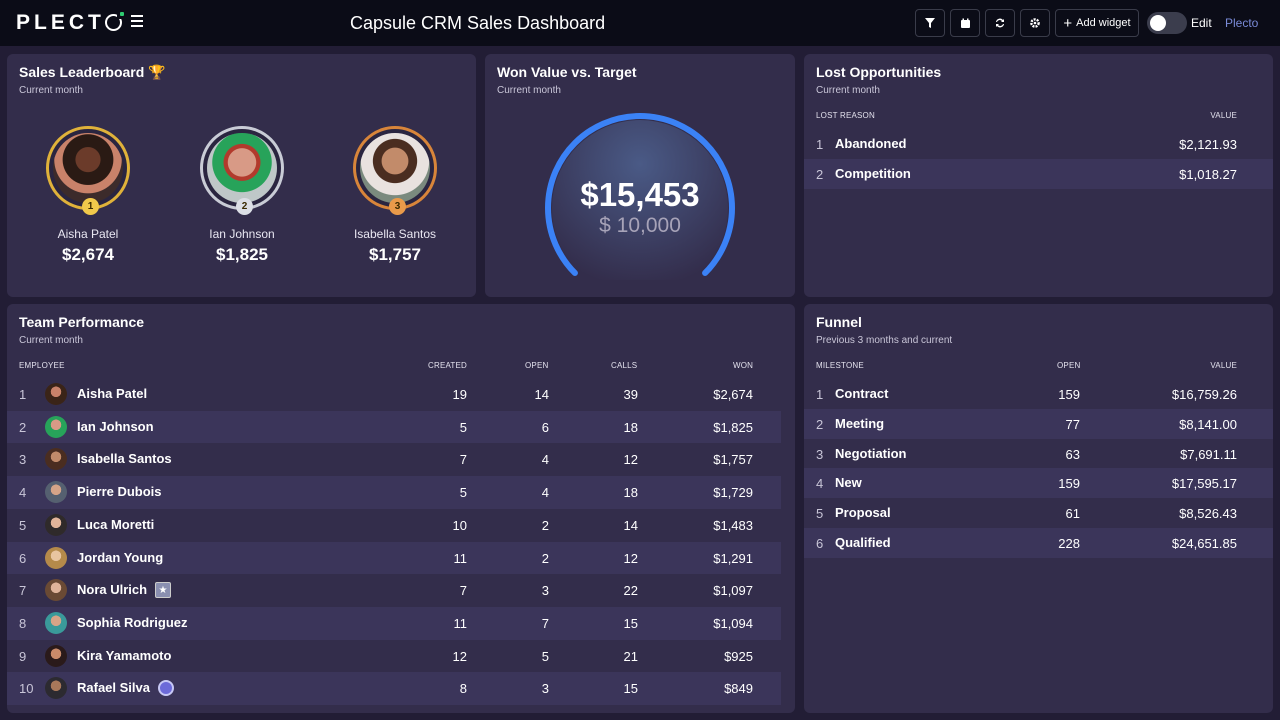 This screenshot has height=720, width=1280. What do you see at coordinates (1103, 23) in the screenshot?
I see `add-widget-label: Add widget` at bounding box center [1103, 23].